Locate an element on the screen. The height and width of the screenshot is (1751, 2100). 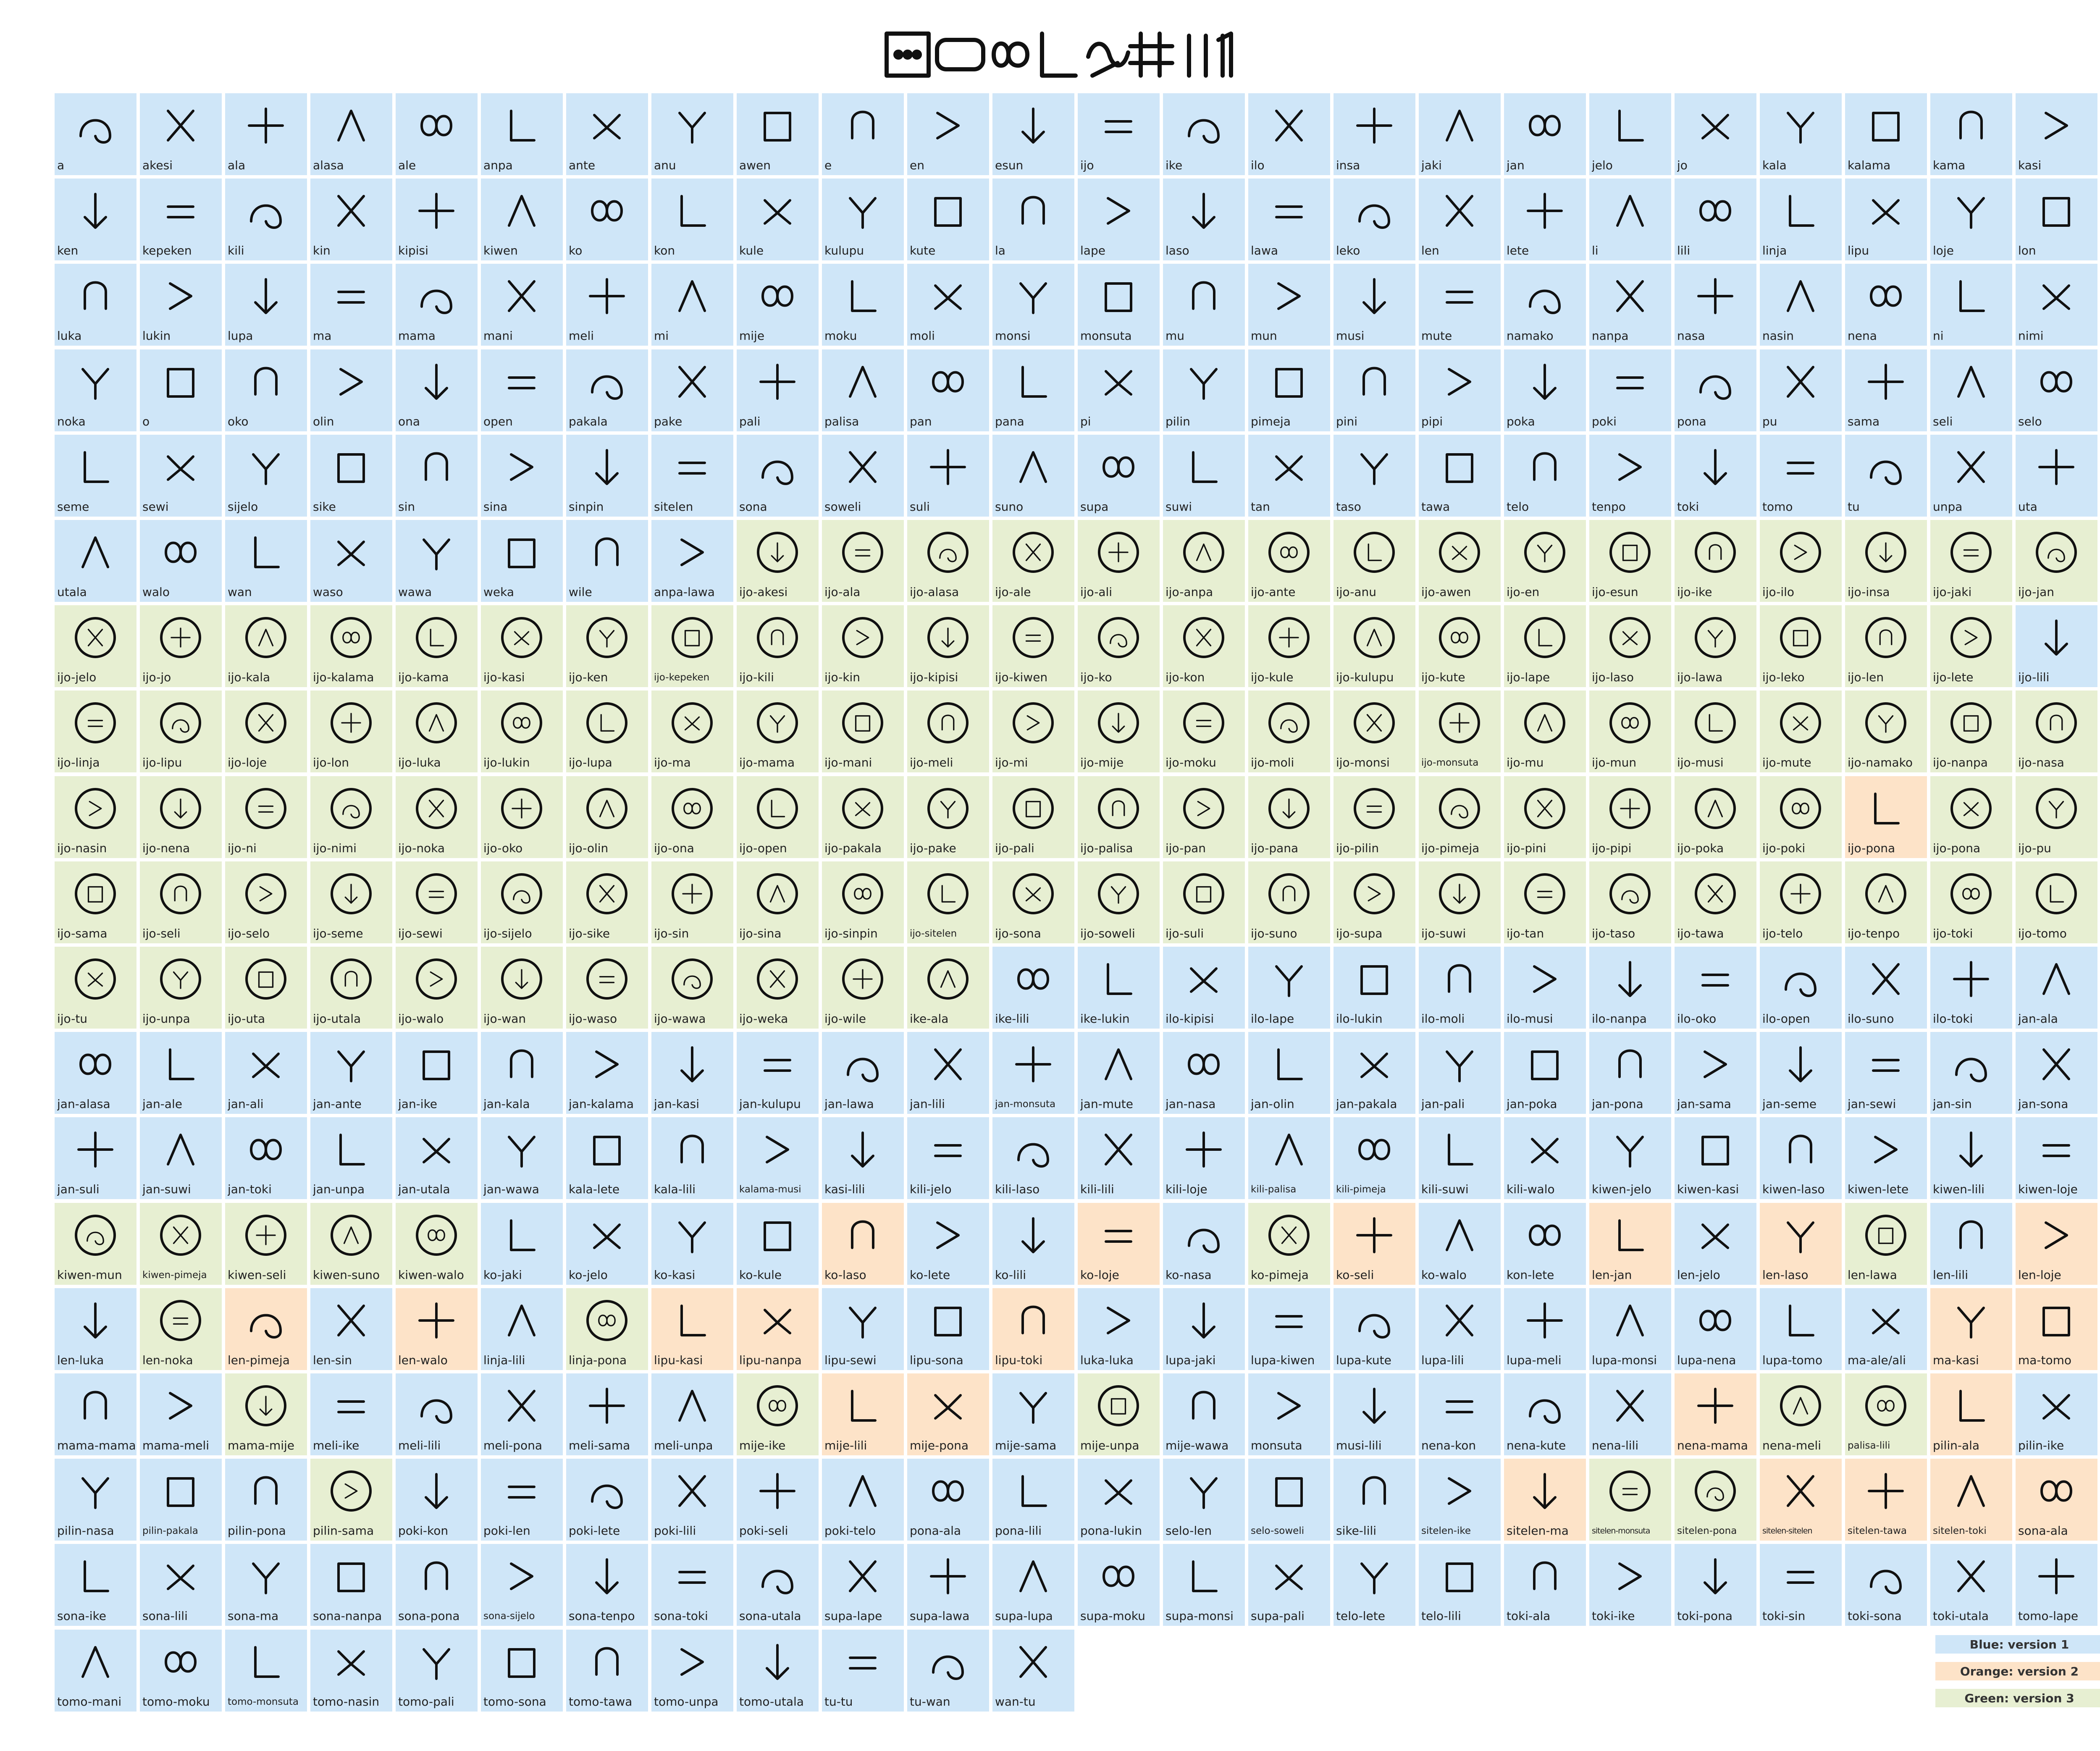
glyph-label: jan-suli is located at coordinates (78, 1189).